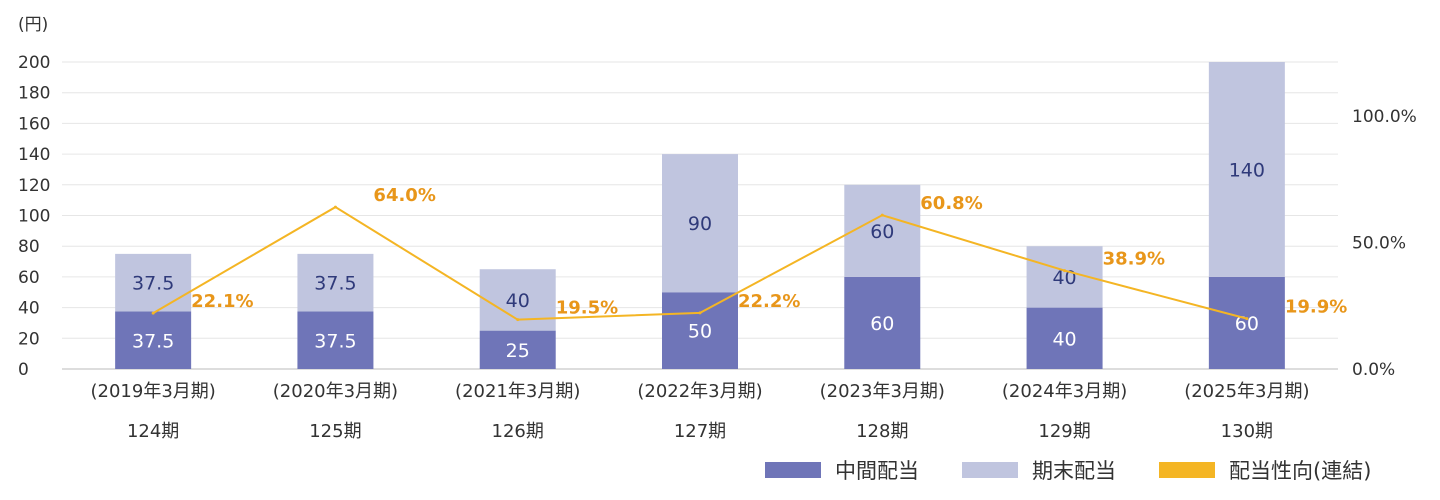 This screenshot has width=1440, height=500. Describe the element at coordinates (29, 309) in the screenshot. I see `left-tick-label: 40` at that location.